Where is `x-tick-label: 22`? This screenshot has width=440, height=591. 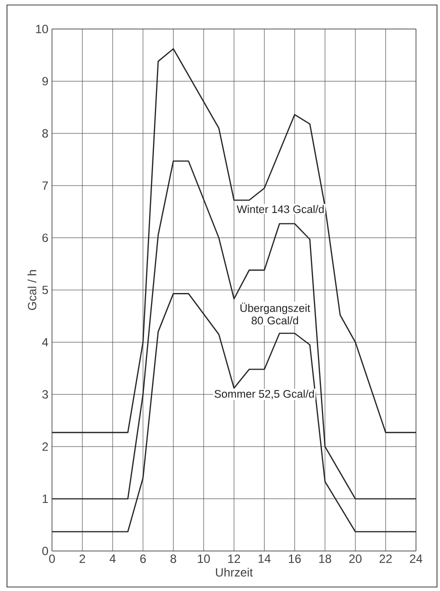 x-tick-label: 22 is located at coordinates (386, 558).